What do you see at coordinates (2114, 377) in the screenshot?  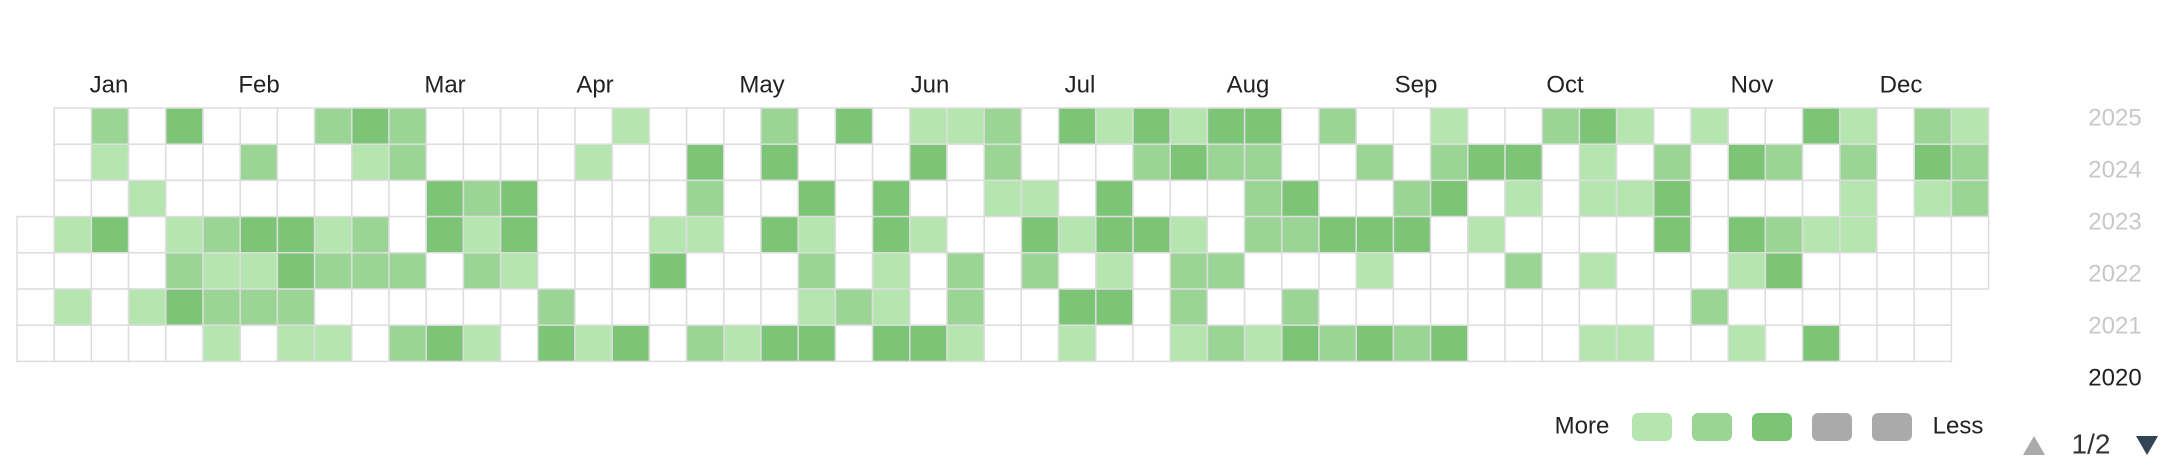 I see `year-option: 2020` at bounding box center [2114, 377].